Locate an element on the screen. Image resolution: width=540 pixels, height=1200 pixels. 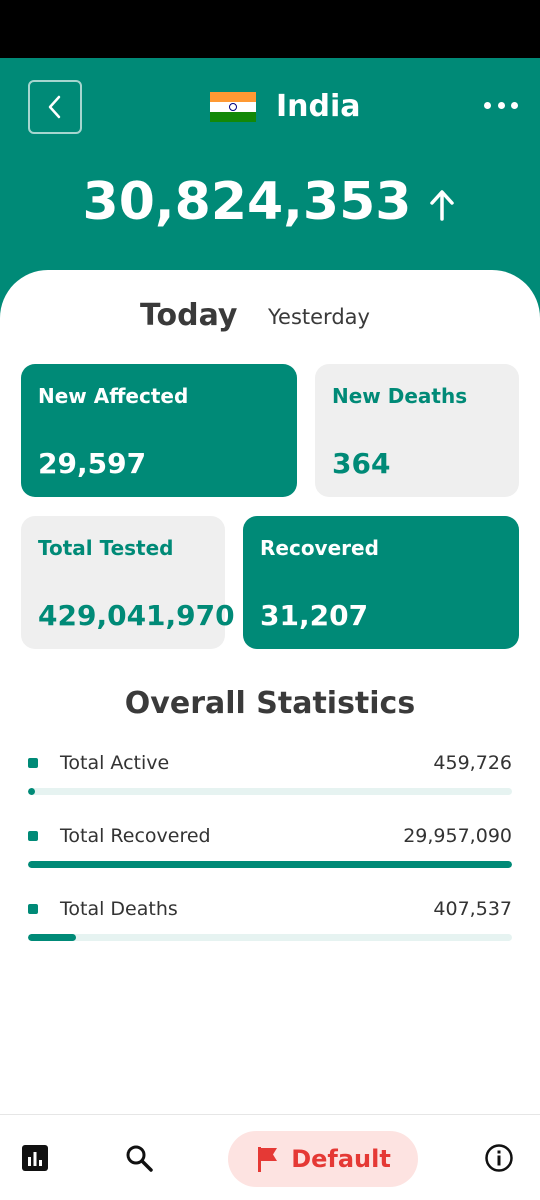
stat-name: Total Recovered is located at coordinates (135, 836).